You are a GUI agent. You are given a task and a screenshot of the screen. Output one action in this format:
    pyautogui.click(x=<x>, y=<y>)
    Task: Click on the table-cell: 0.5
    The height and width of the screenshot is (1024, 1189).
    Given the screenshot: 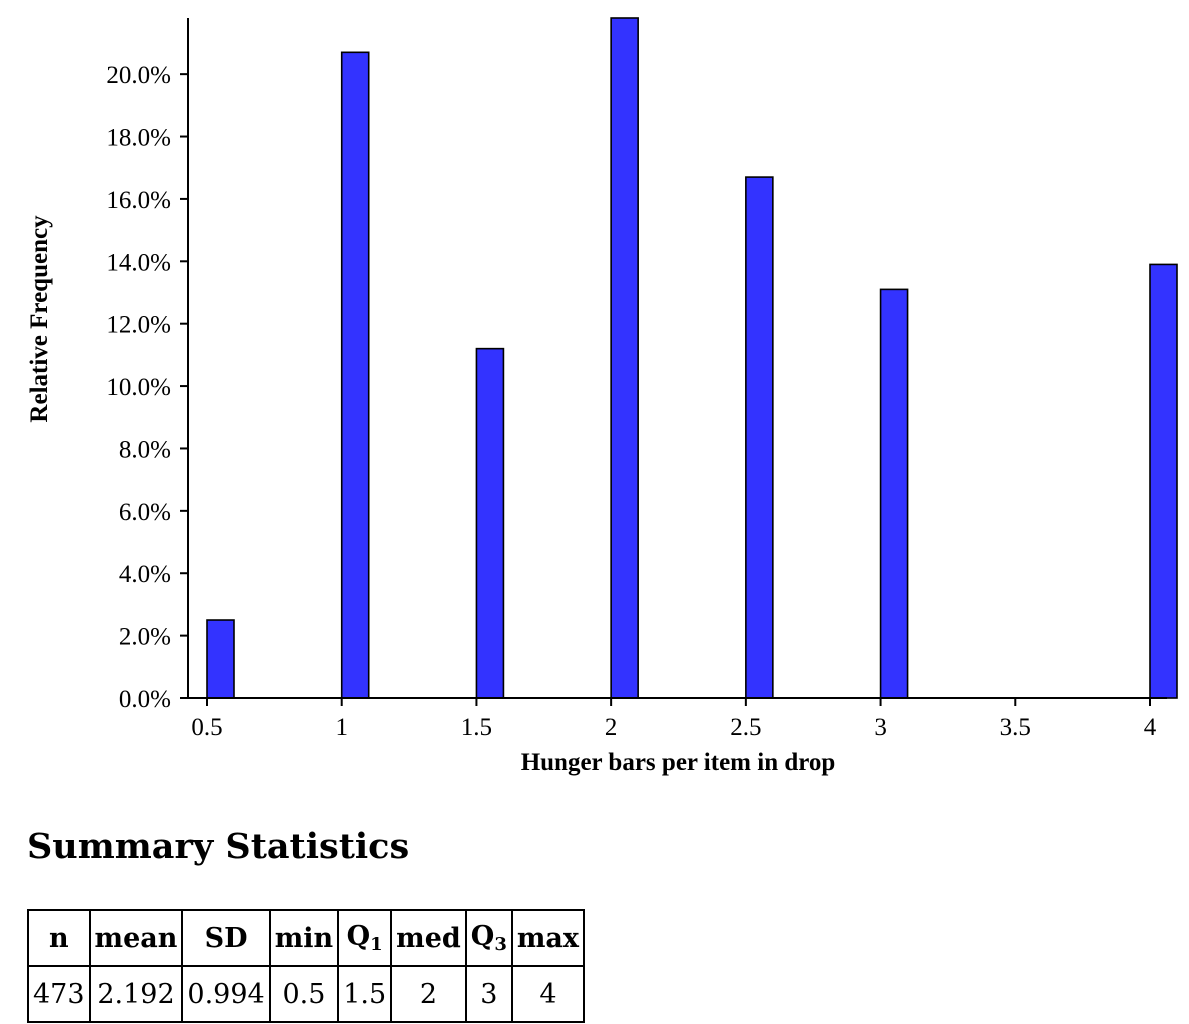 What is the action you would take?
    pyautogui.click(x=304, y=994)
    